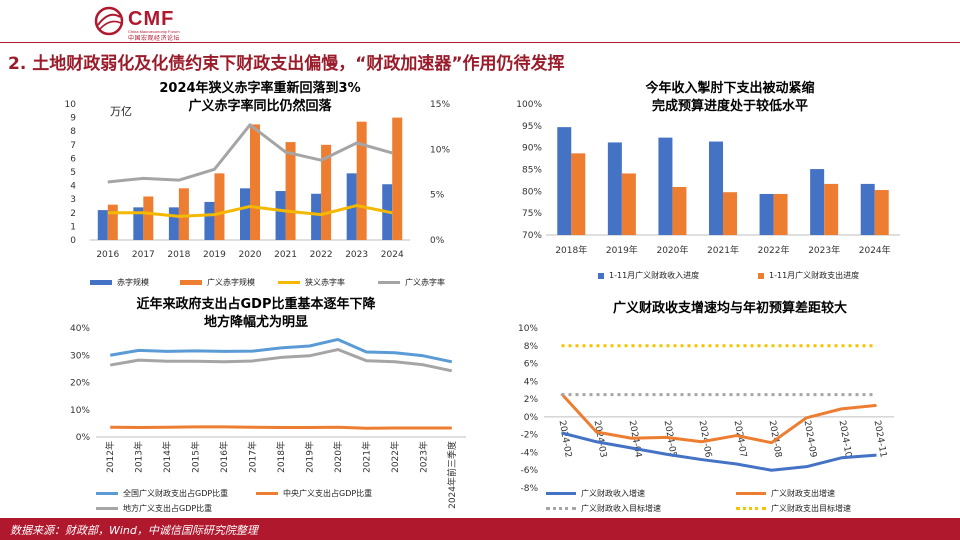  Describe the element at coordinates (71, 105) in the screenshot. I see `y-tick-left: 10` at that location.